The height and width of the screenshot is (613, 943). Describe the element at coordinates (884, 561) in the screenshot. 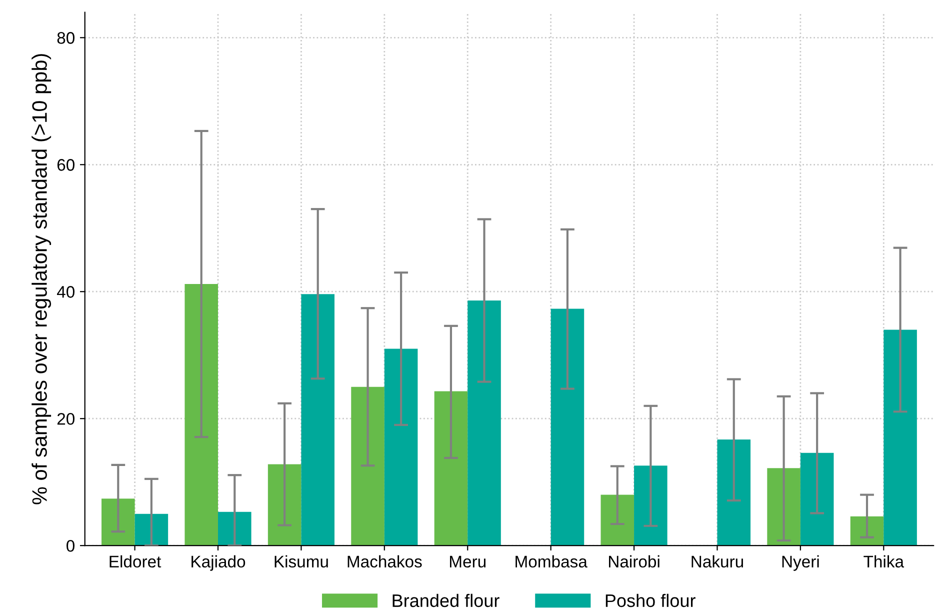

I see `x-tick-label: Thika` at that location.